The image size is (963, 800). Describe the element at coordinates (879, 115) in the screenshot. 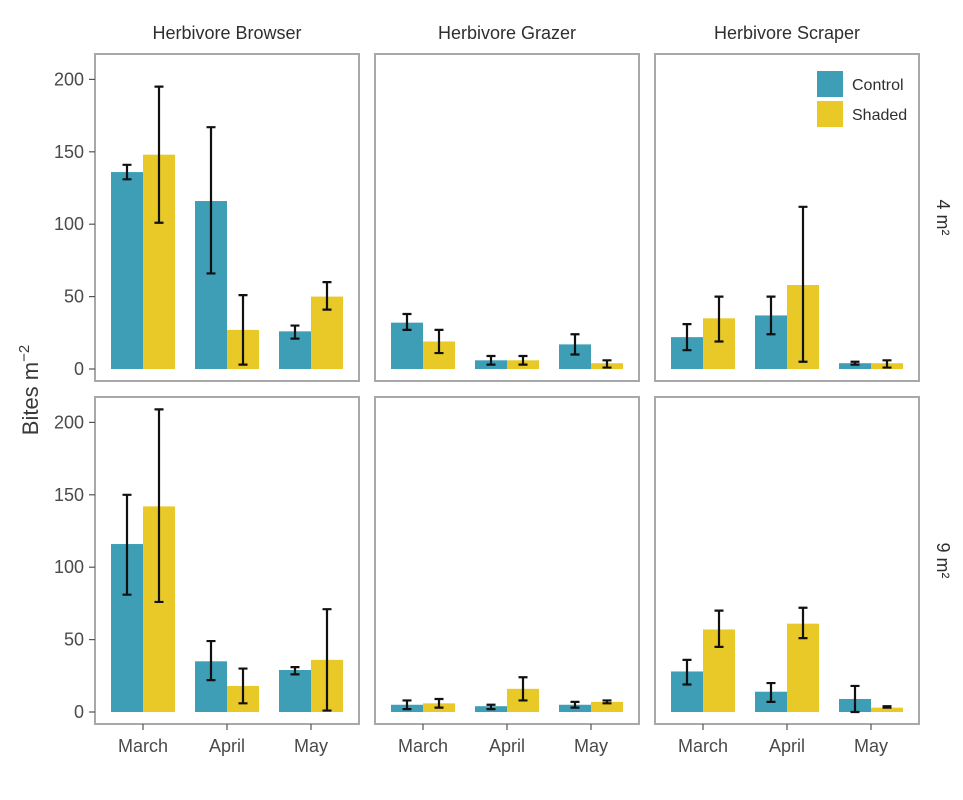

I see `legend-label-shaded: Shaded` at that location.